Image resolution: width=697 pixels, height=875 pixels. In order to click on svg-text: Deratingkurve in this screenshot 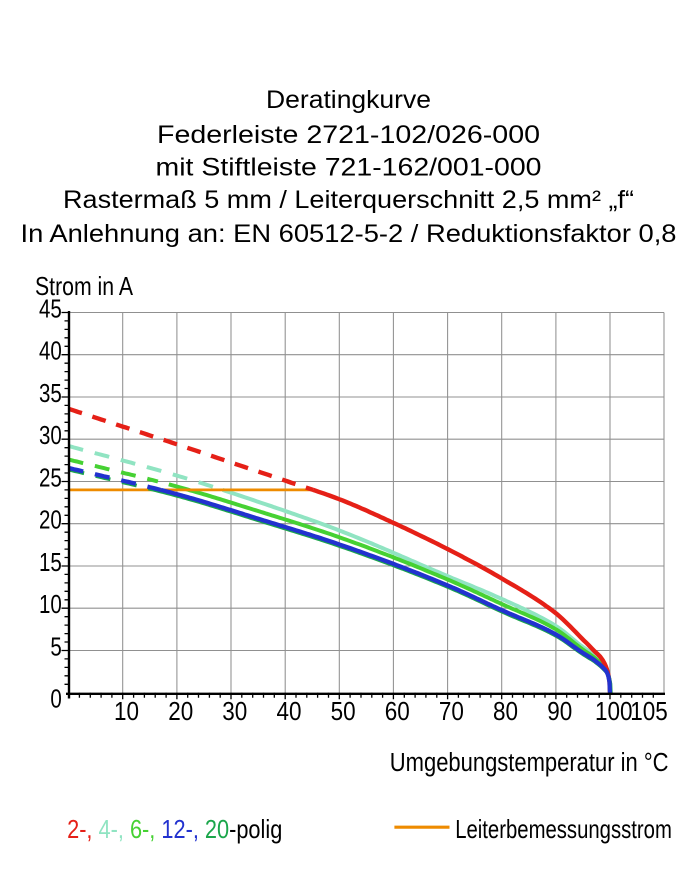, I will do `click(348, 100)`.